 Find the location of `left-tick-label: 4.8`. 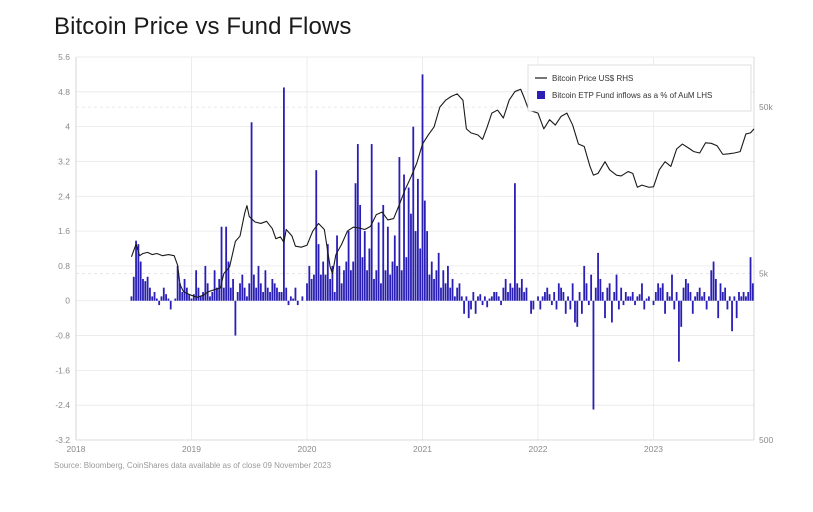

left-tick-label: 4.8 is located at coordinates (64, 92).